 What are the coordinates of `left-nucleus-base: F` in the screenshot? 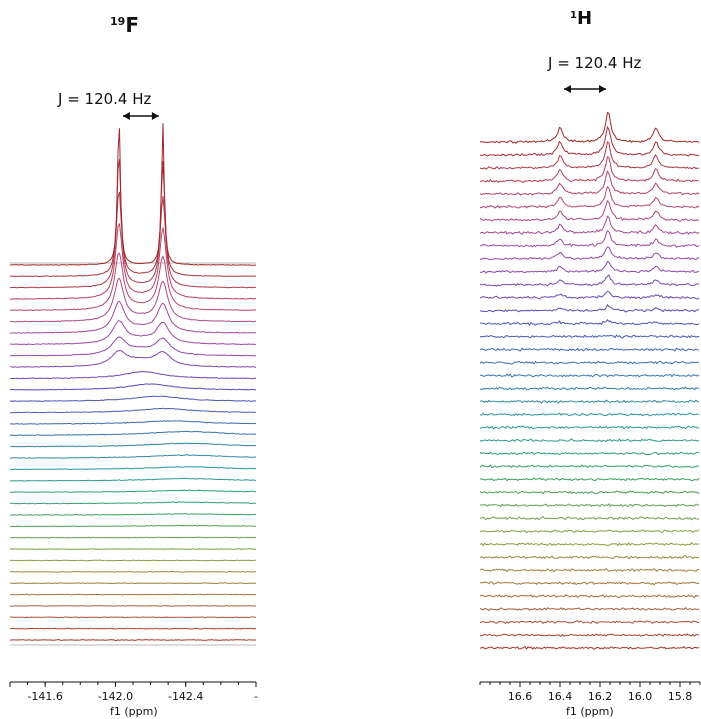 It's located at (132, 25).